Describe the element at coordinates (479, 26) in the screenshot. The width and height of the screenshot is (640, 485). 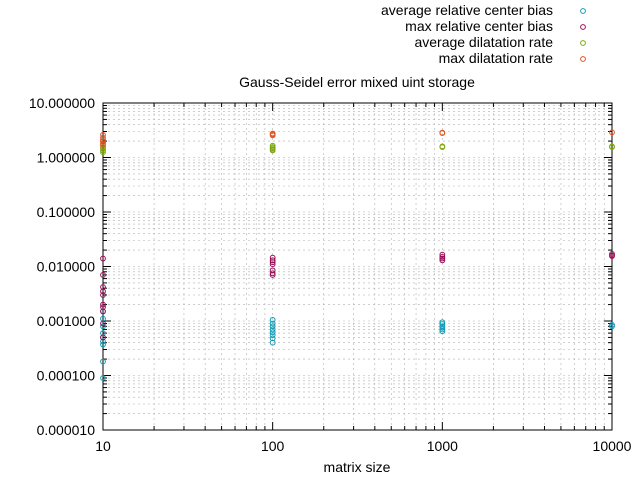
I see `legend-label: max relative center bias` at that location.